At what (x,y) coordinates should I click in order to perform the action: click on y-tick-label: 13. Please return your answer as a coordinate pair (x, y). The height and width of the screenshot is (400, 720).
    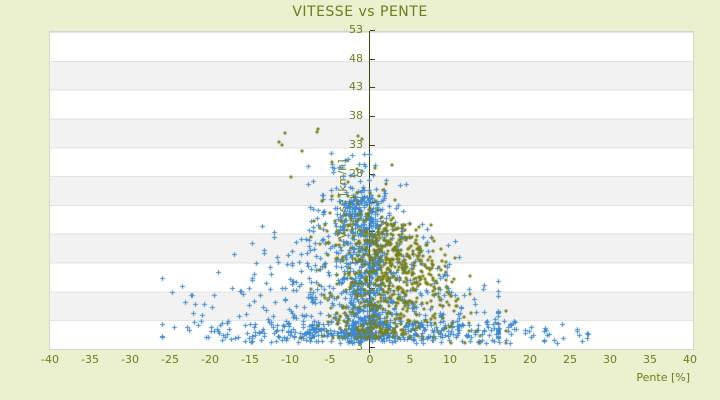
    Looking at the image, I should click on (356, 259).